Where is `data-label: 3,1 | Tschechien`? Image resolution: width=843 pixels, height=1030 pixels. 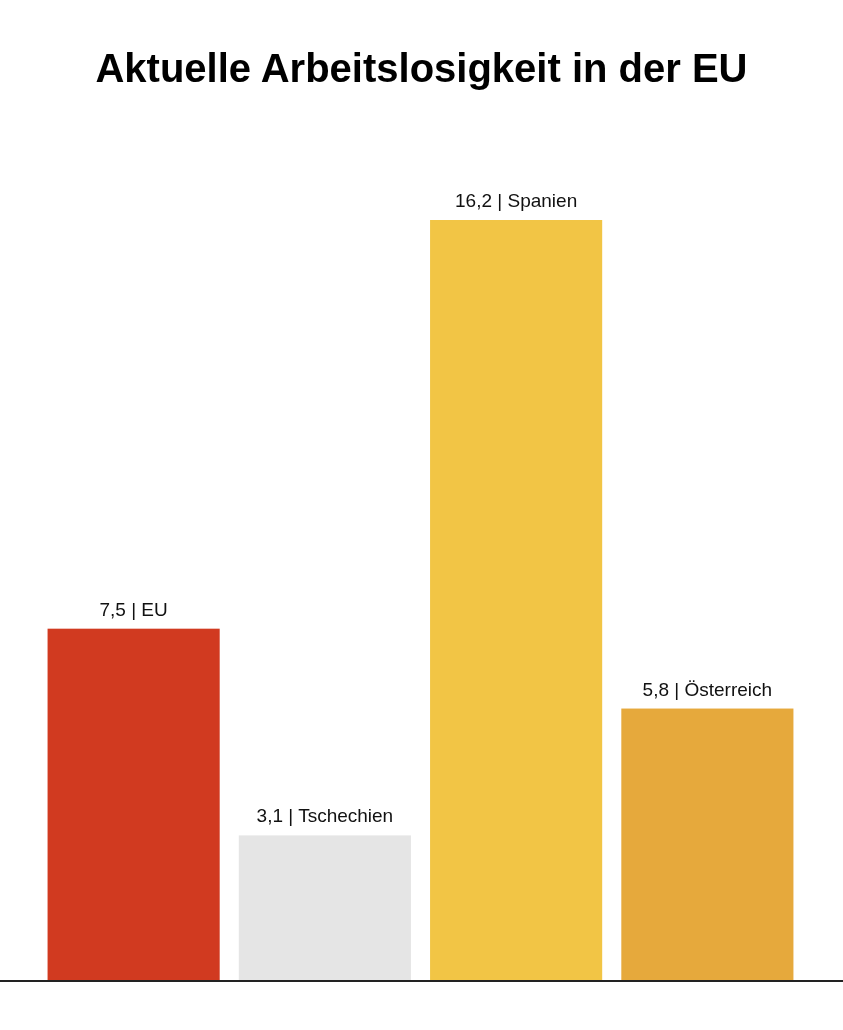 data-label: 3,1 | Tschechien is located at coordinates (325, 816).